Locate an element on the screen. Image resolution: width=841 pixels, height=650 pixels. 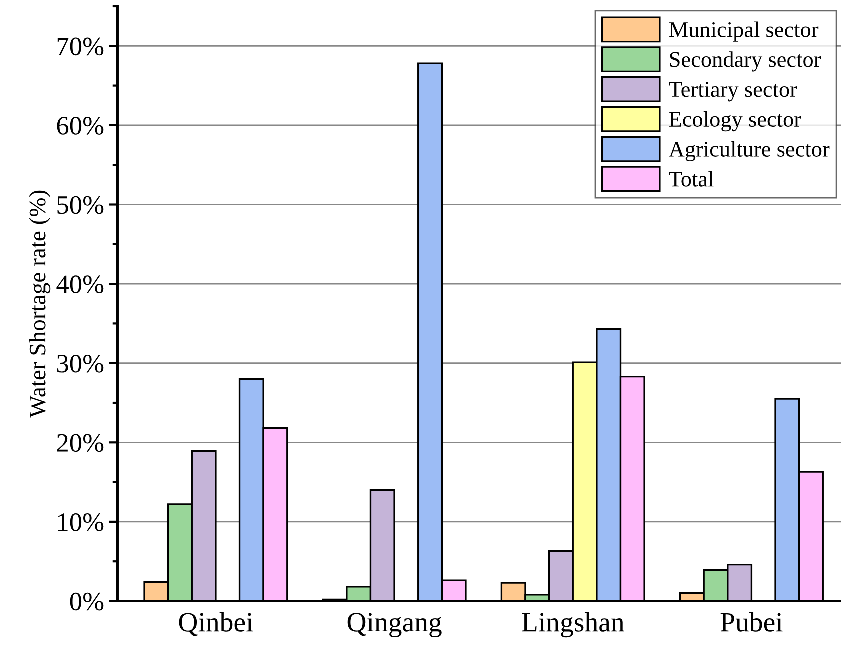
y-tick-label: 70% is located at coordinates (81, 47).